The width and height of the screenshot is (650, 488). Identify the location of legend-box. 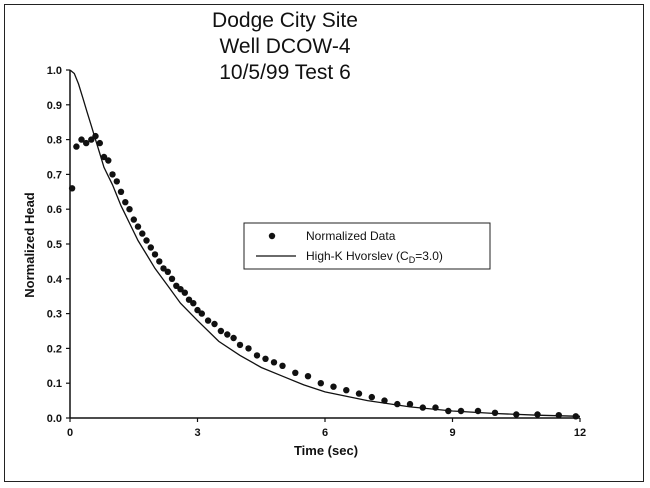
(367, 246).